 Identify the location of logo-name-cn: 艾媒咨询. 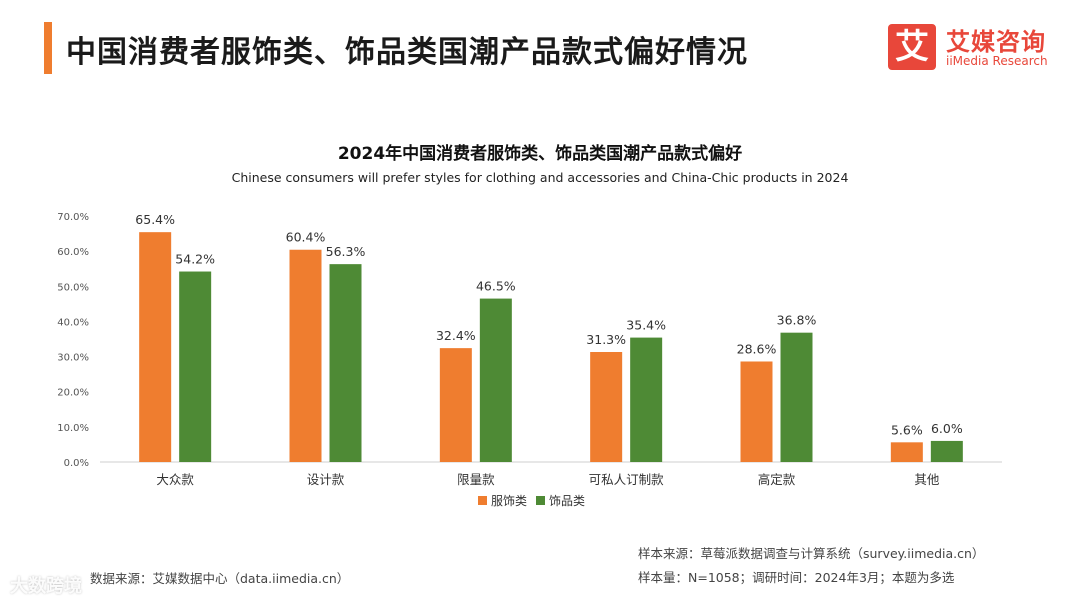
(996, 42).